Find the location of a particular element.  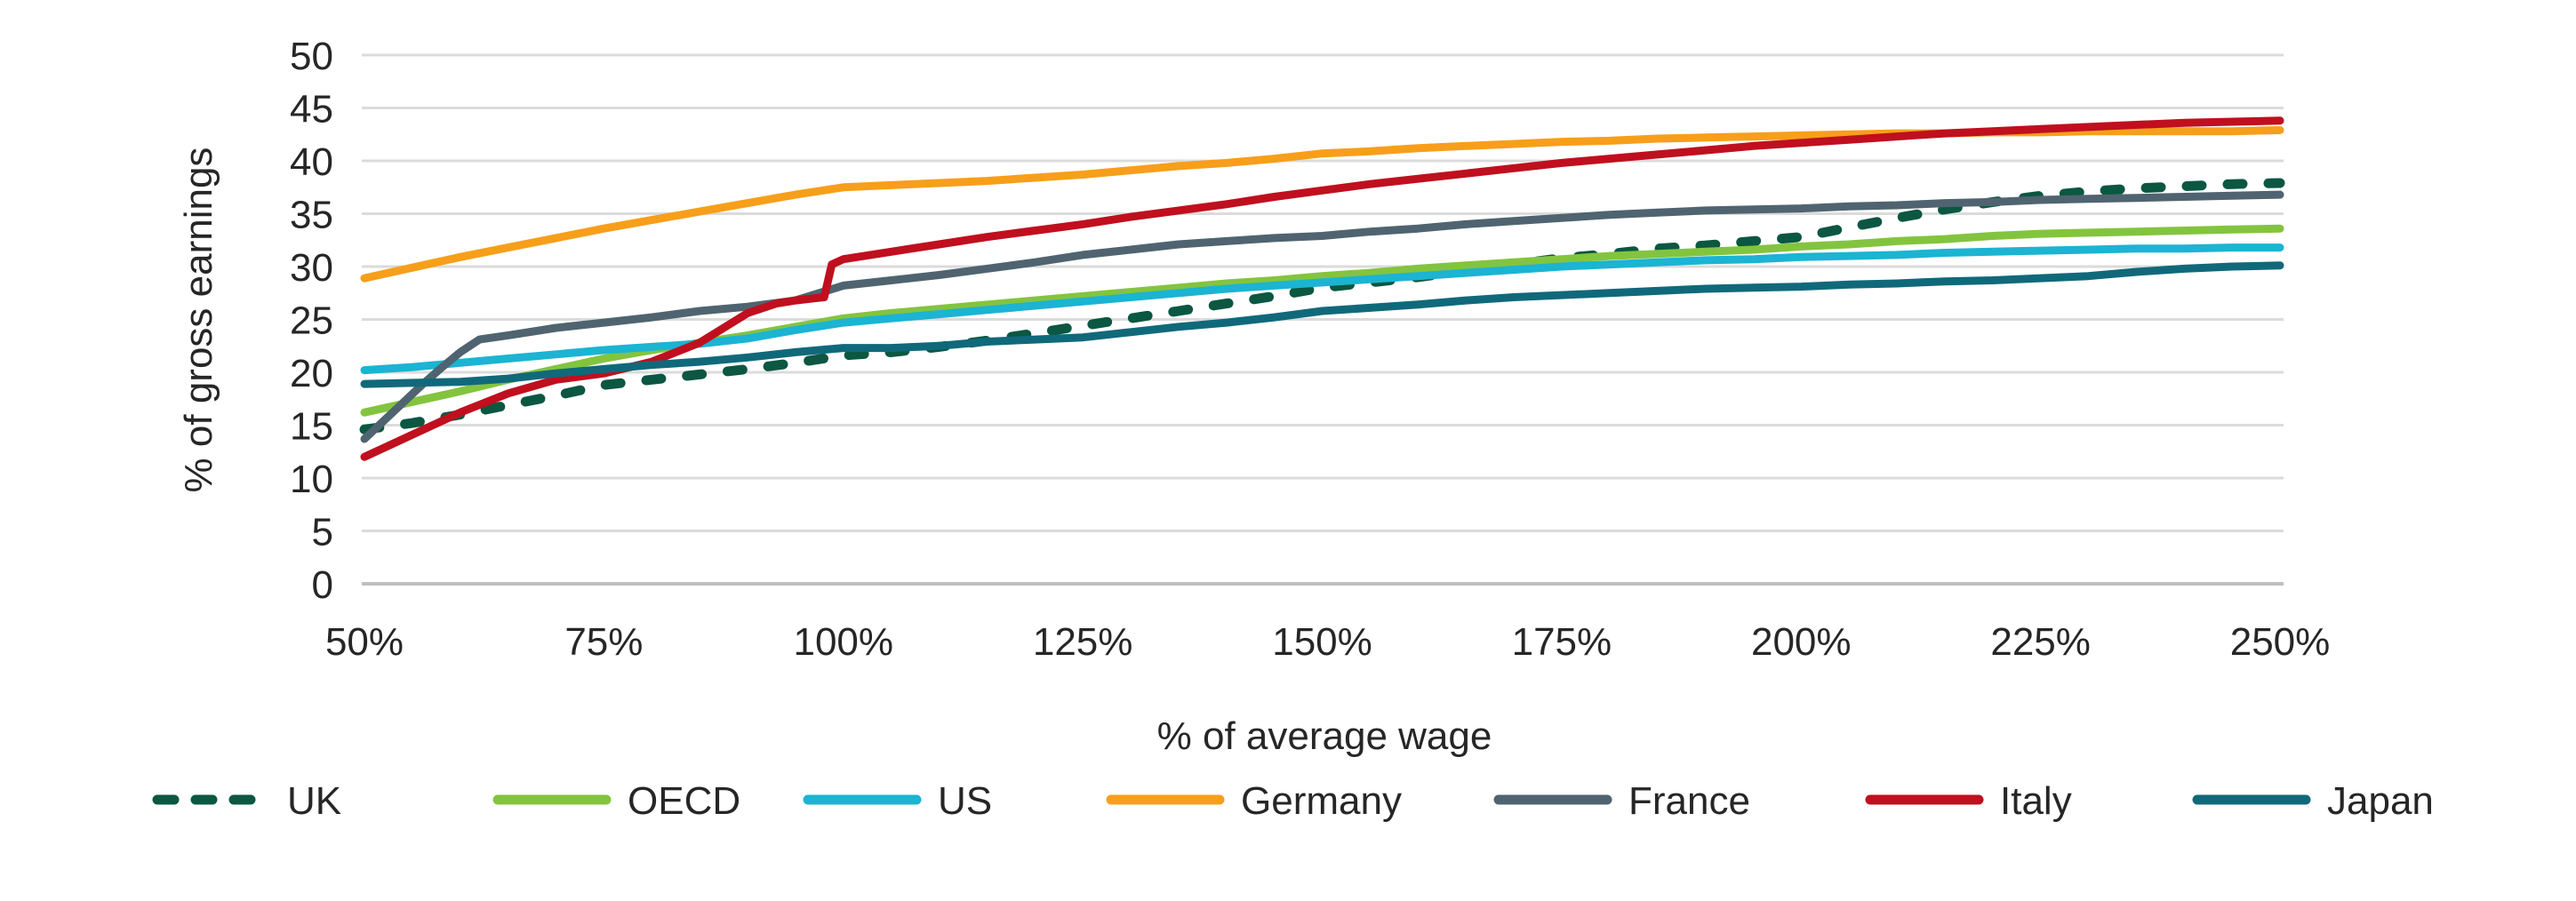

y-tick-label-0: 0 is located at coordinates (322, 585).